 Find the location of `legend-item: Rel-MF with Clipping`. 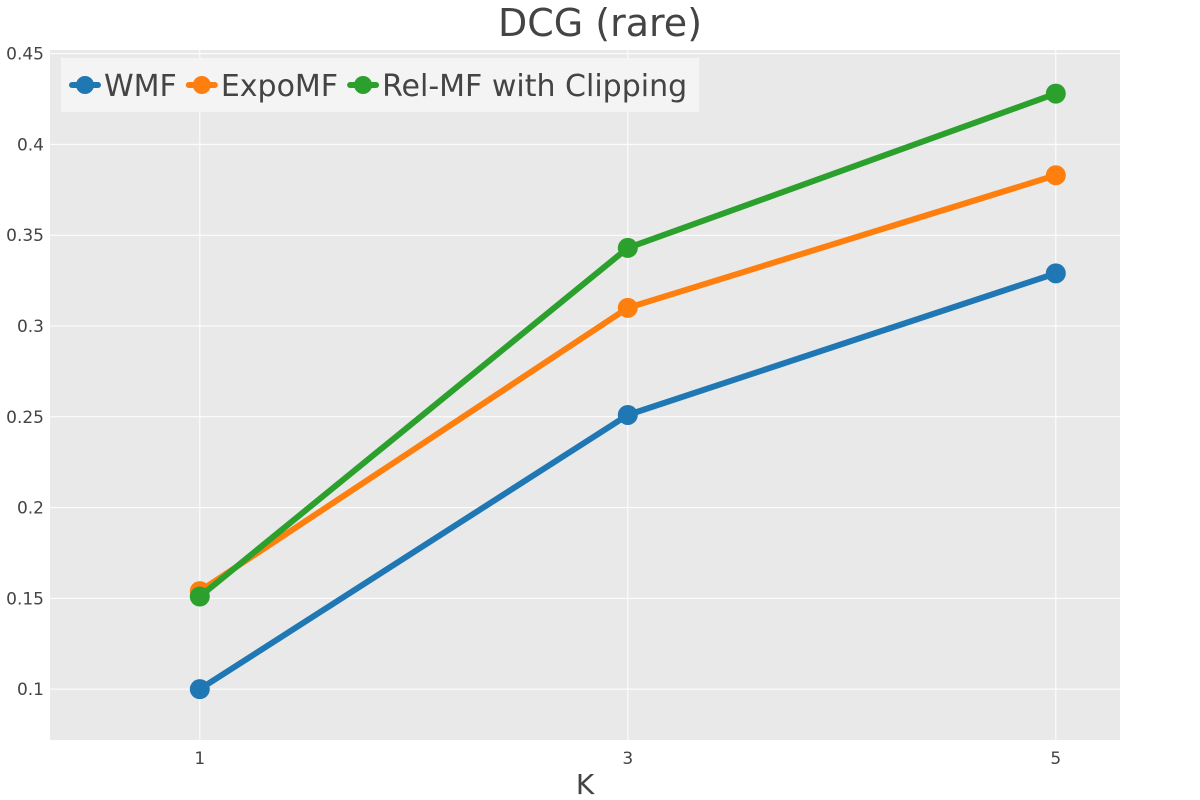

legend-item: Rel-MF with Clipping is located at coordinates (517, 86).